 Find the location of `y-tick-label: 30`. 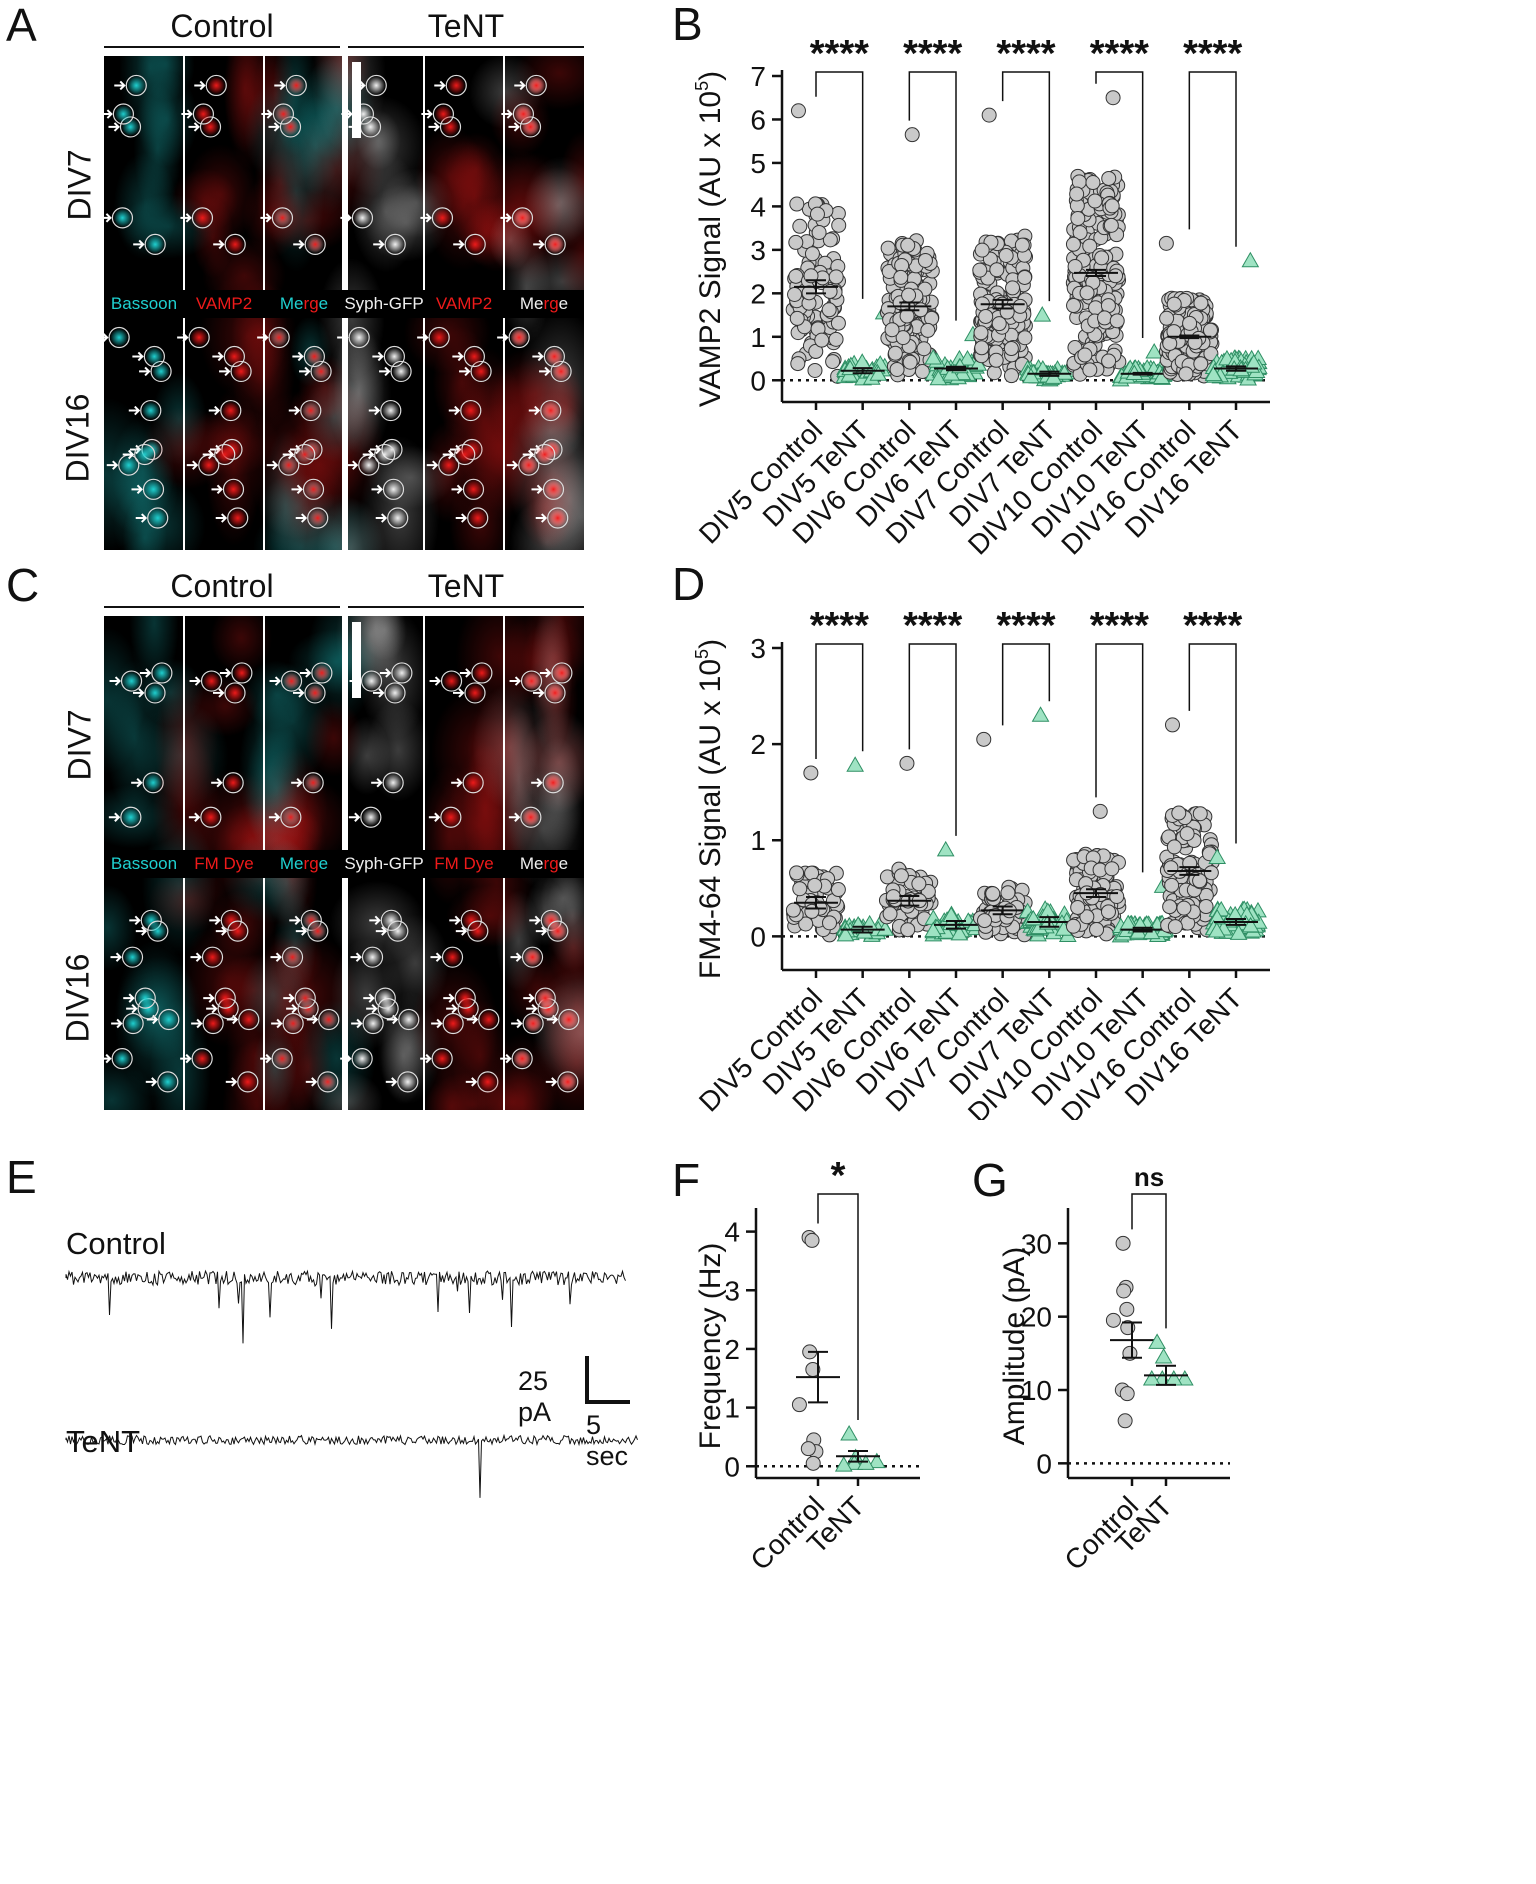

y-tick-label: 30 is located at coordinates (1036, 1243).